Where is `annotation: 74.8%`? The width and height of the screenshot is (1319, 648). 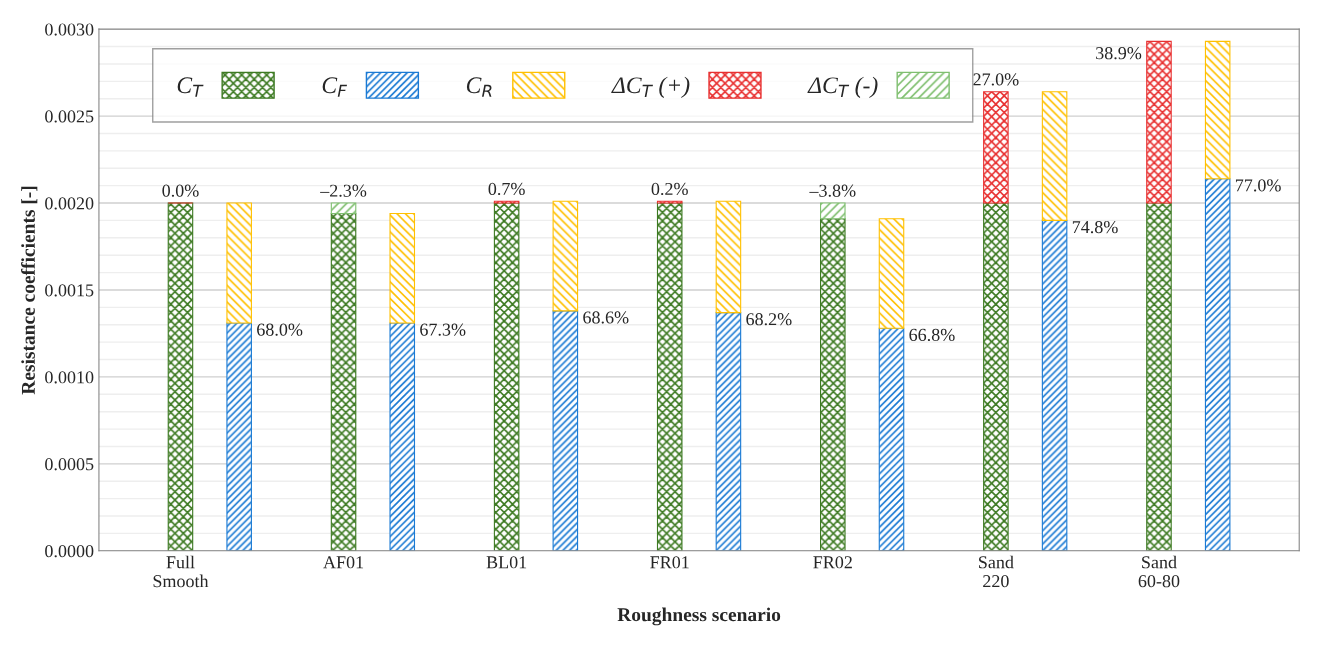
annotation: 74.8% is located at coordinates (1095, 227).